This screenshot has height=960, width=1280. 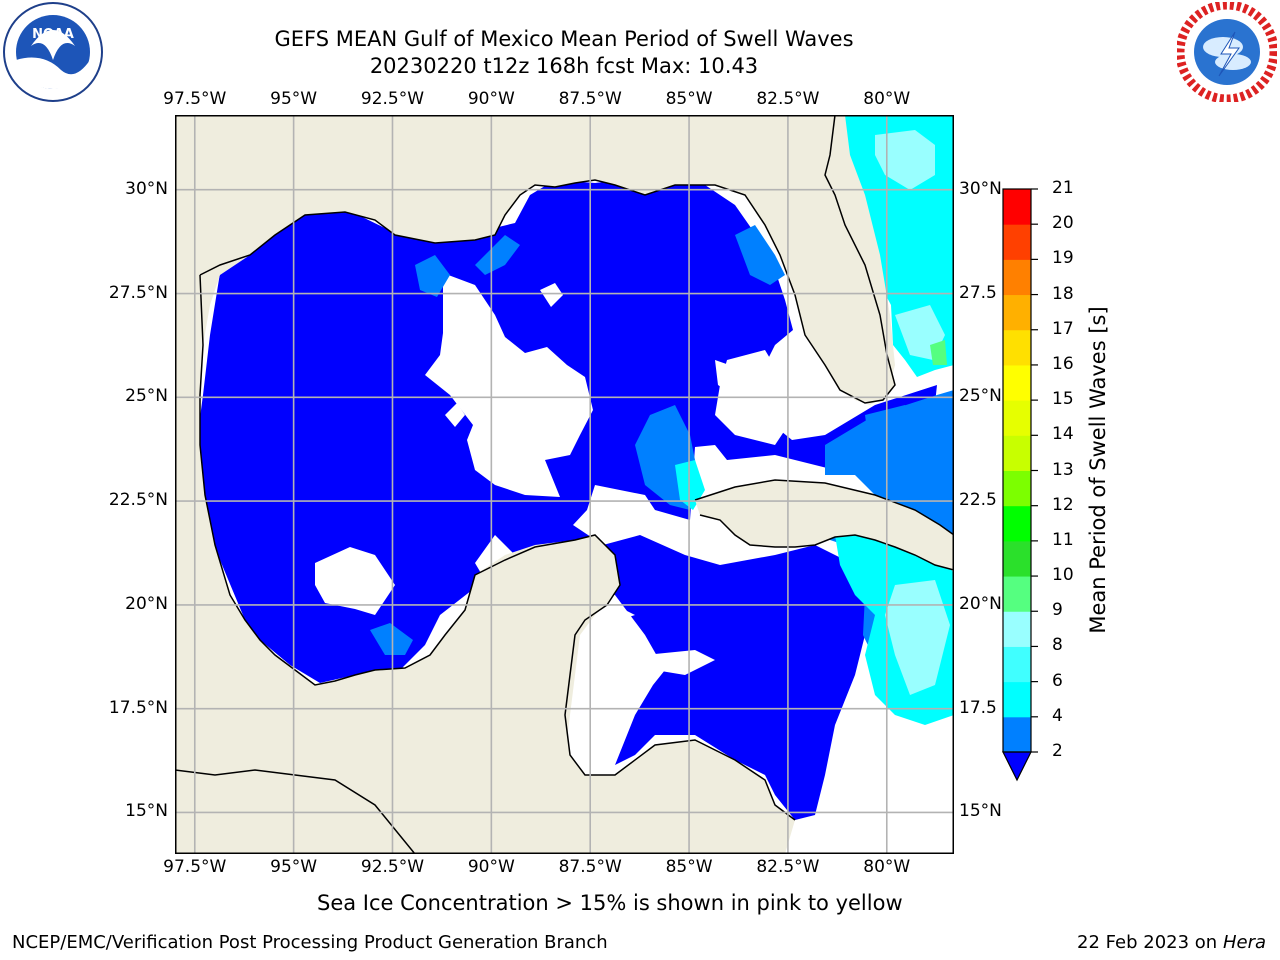 What do you see at coordinates (887, 867) in the screenshot?
I see `lon-tick-bottom: 80°W` at bounding box center [887, 867].